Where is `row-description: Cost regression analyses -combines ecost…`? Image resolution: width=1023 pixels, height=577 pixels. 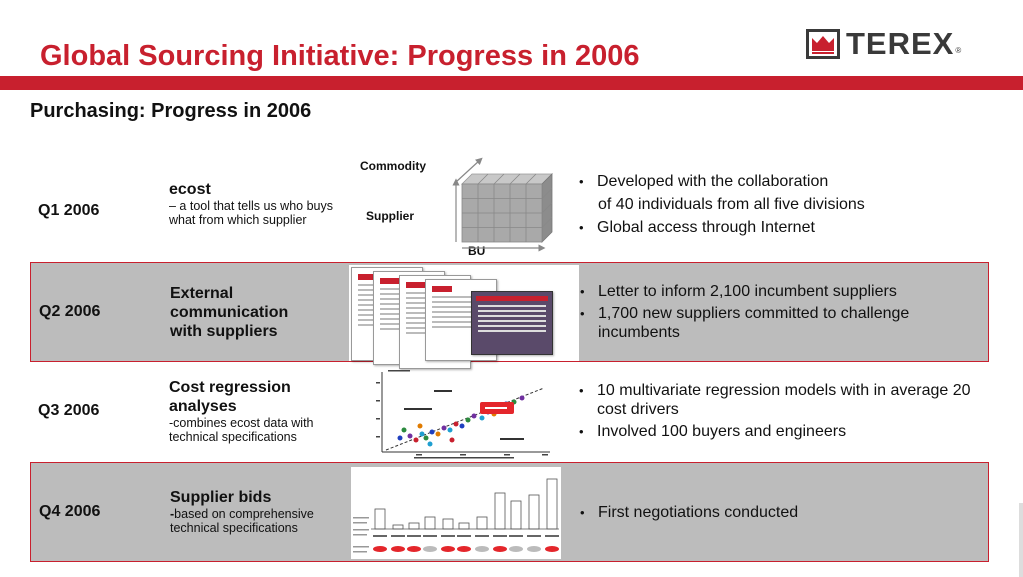
row-description: Cost regression analyses -combines ecost… is located at coordinates (256, 411).